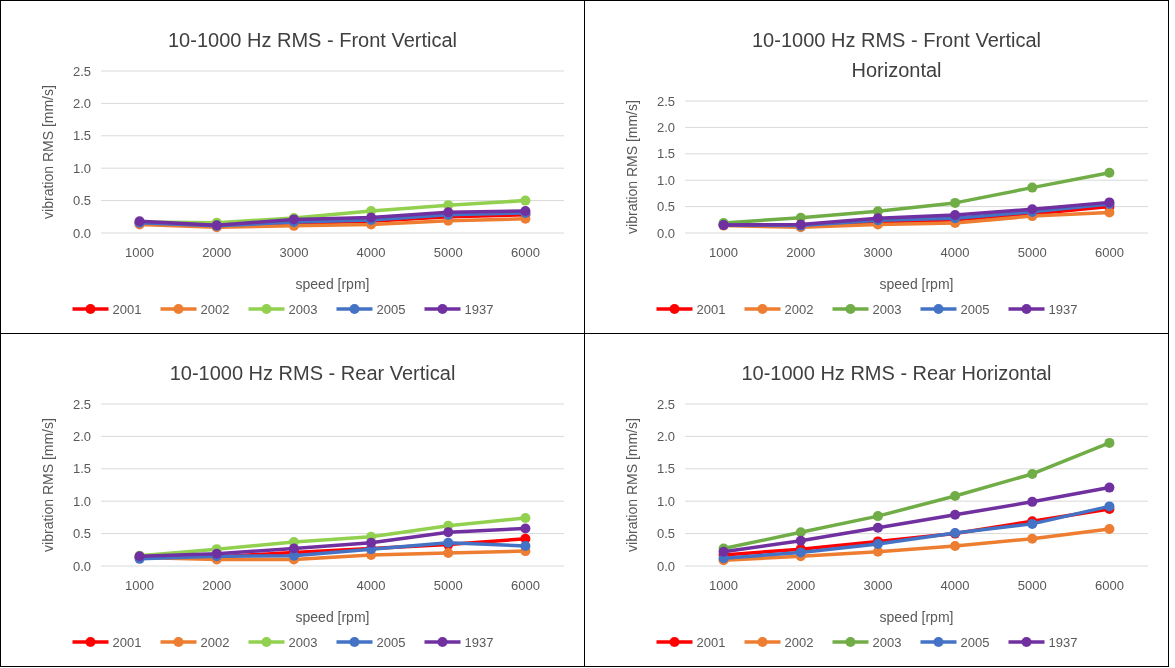  I want to click on chart-title: 10-1000 Hz RMS - Rear Horizontal, so click(896, 373).